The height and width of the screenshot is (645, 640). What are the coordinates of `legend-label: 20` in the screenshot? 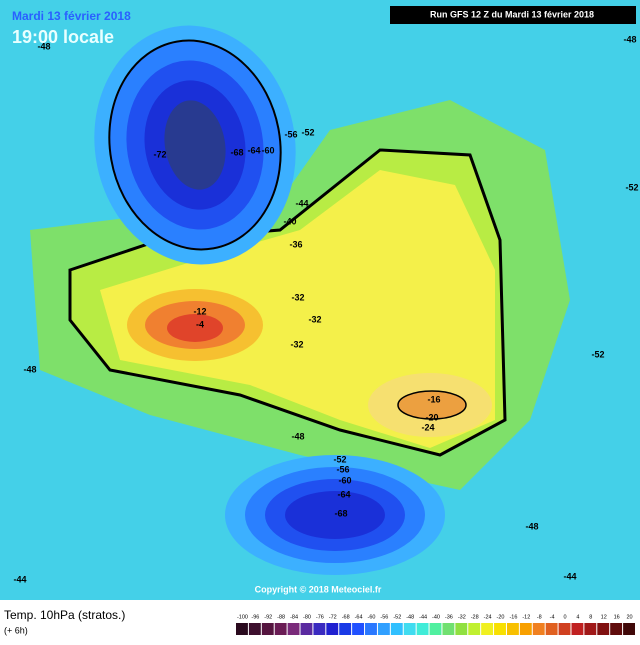 It's located at (629, 617).